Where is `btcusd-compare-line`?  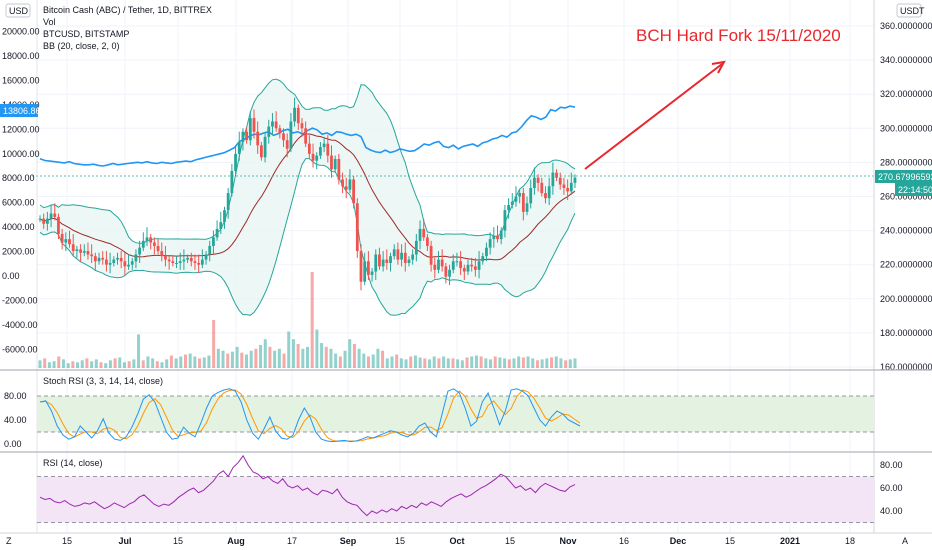 btcusd-compare-line is located at coordinates (307, 136).